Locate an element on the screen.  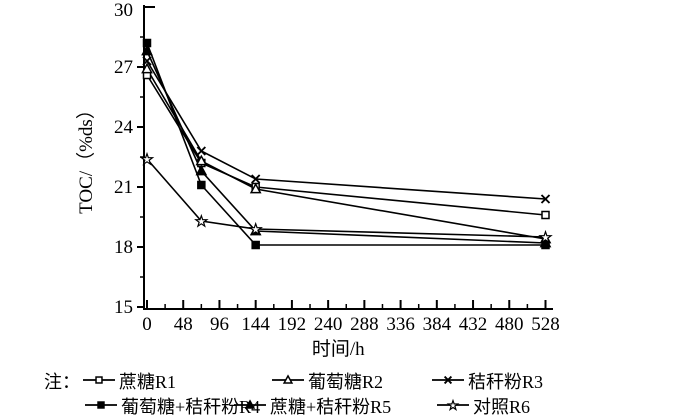
square-open-marker-icon is located at coordinates (99, 380).